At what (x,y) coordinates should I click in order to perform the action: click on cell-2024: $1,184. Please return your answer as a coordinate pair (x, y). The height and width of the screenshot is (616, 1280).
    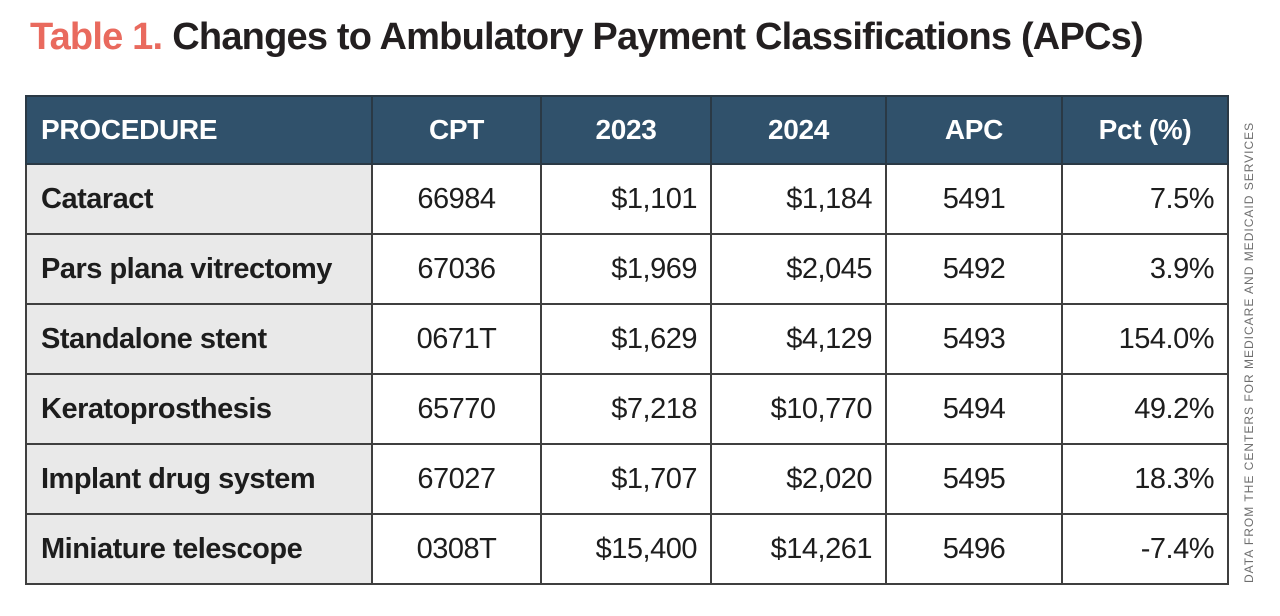
    Looking at the image, I should click on (798, 199).